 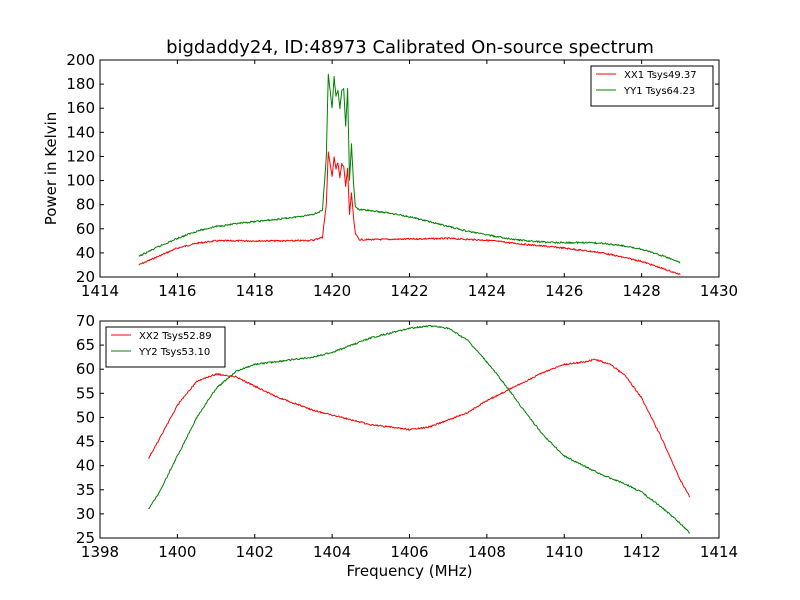 What do you see at coordinates (255, 291) in the screenshot?
I see `x-tick-label: 1418` at bounding box center [255, 291].